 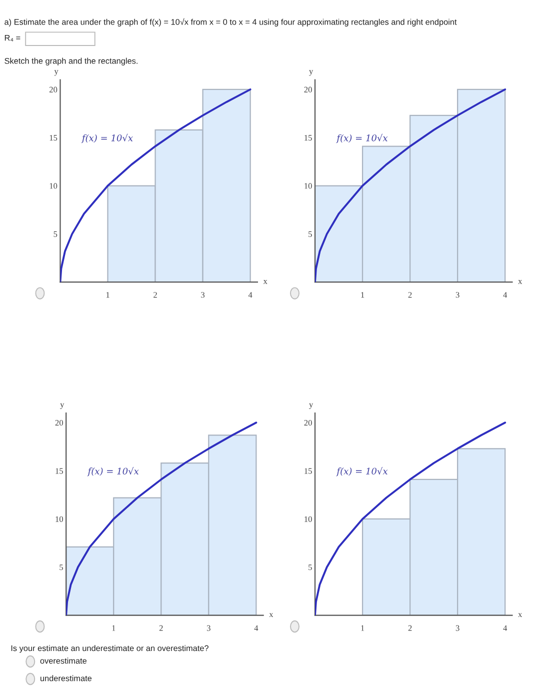 What do you see at coordinates (109, 649) in the screenshot?
I see `text: Is your estimate an underestimate or an overestimate?` at bounding box center [109, 649].